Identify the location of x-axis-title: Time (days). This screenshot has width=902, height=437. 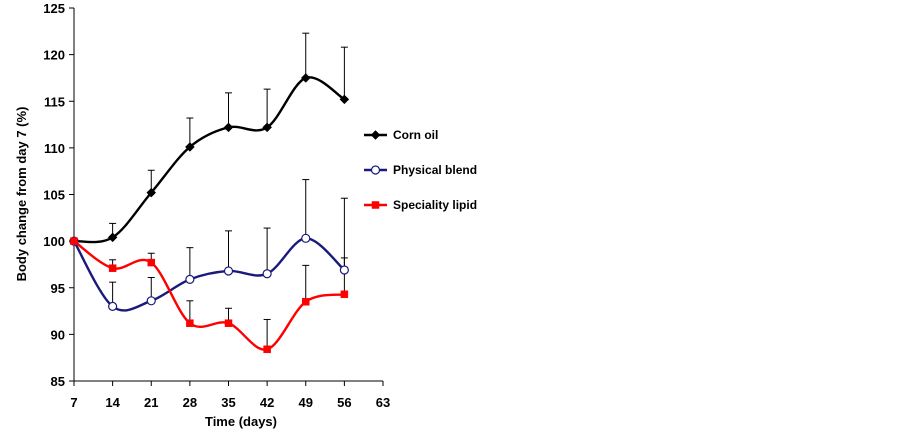
(241, 421).